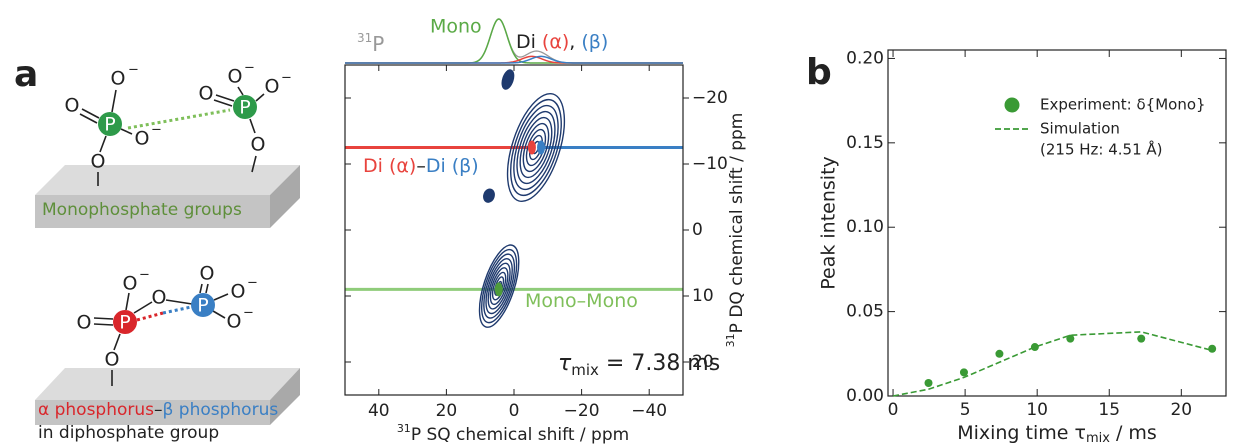  Describe the element at coordinates (285, 396) in the screenshot. I see `surface-side` at that location.